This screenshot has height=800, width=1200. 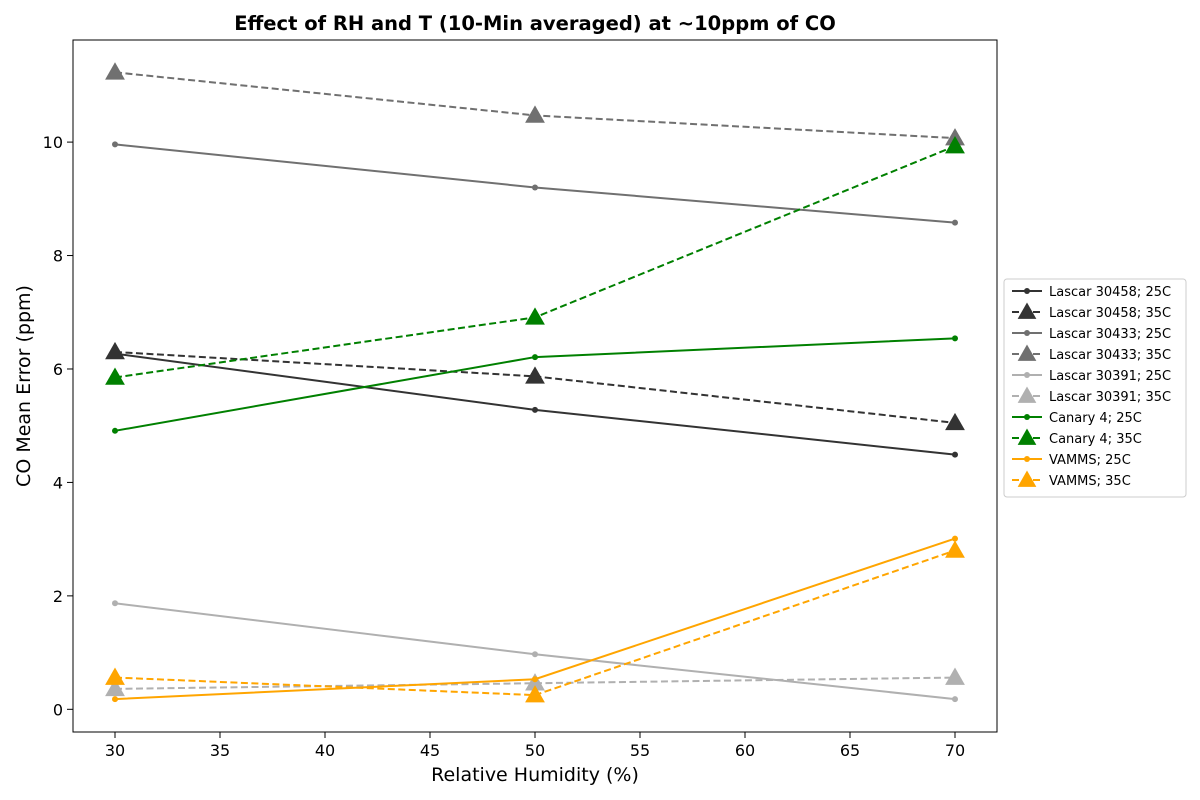 I want to click on legend-label: Lascar 30391; 35C, so click(x=1110, y=397).